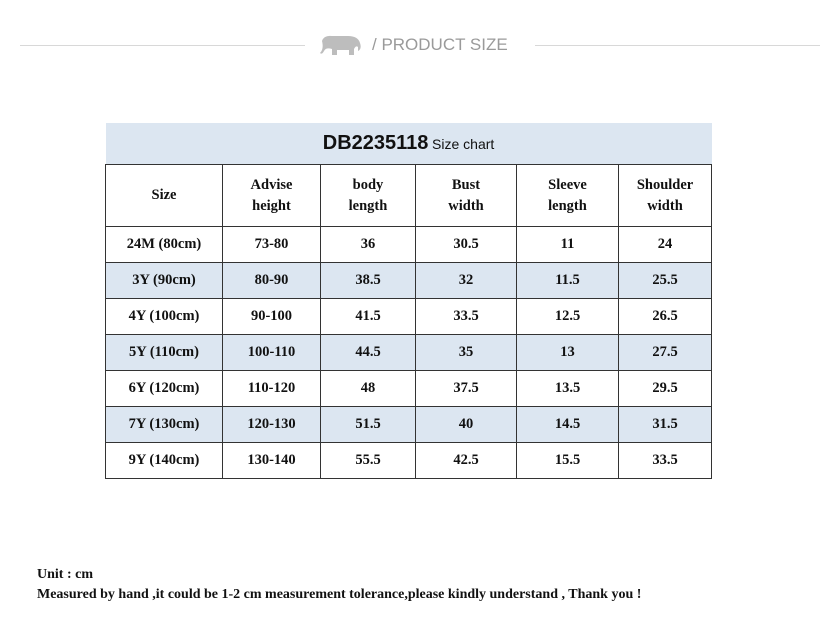 The height and width of the screenshot is (624, 828). What do you see at coordinates (665, 184) in the screenshot?
I see `header-line: Shoulder` at bounding box center [665, 184].